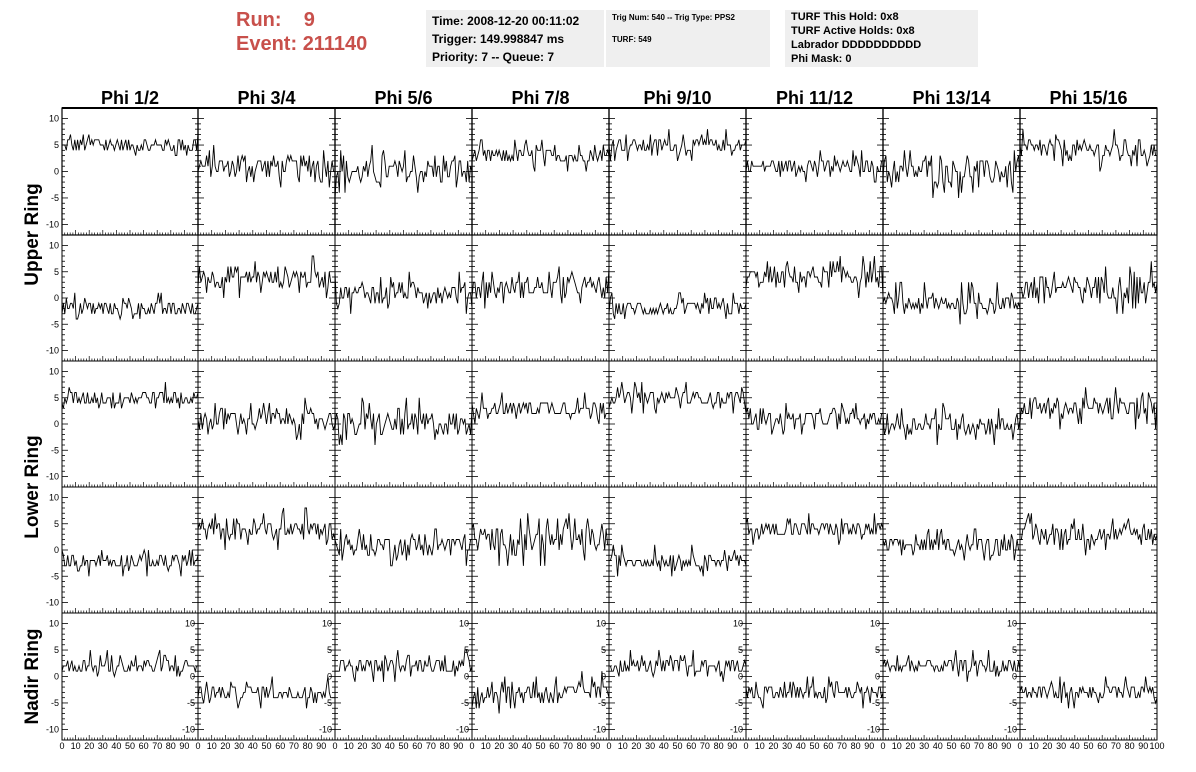 Image resolution: width=1196 pixels, height=772 pixels. I want to click on event-line: Event: 211140, so click(326, 44).